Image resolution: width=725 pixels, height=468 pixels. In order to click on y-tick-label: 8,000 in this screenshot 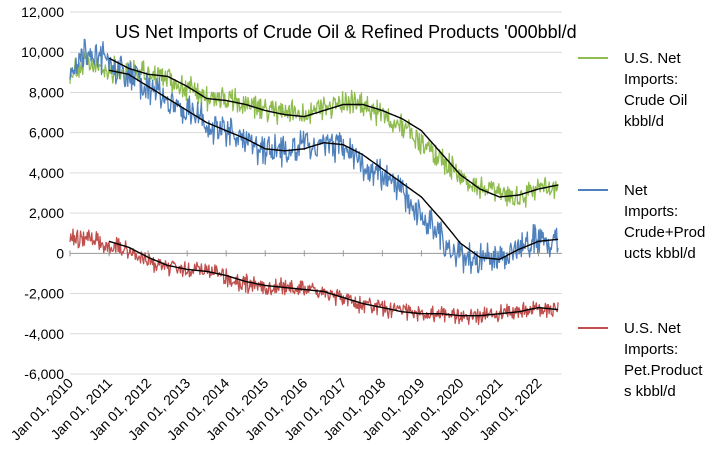, I will do `click(46, 92)`.